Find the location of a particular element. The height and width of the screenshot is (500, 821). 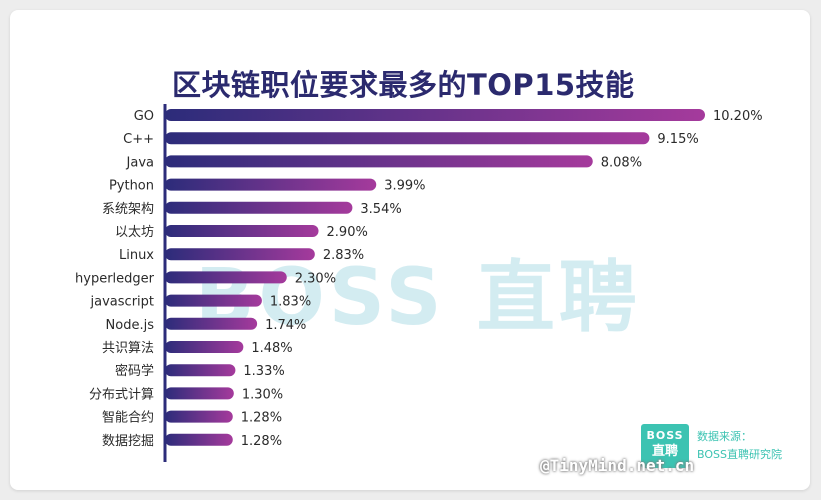

category-label: 分布式计算 is located at coordinates (121, 394).